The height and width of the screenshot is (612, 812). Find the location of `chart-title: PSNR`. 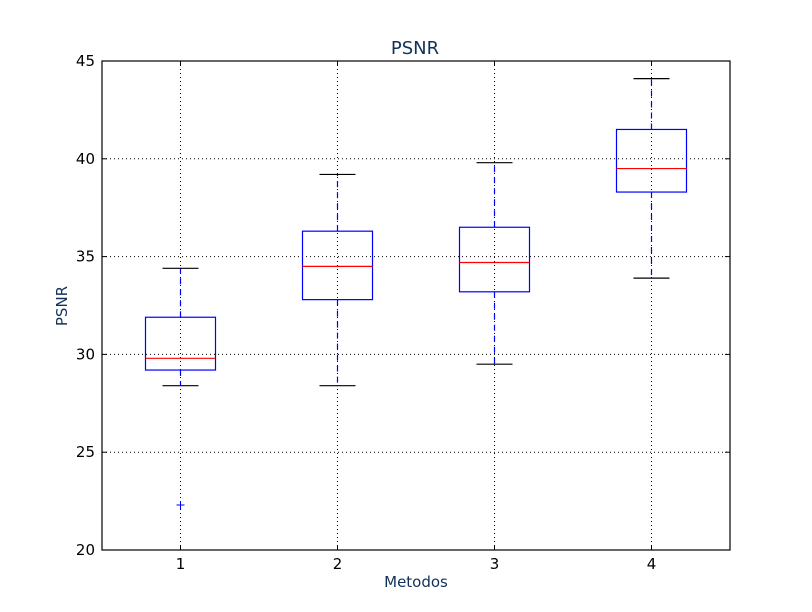

chart-title: PSNR is located at coordinates (415, 48).